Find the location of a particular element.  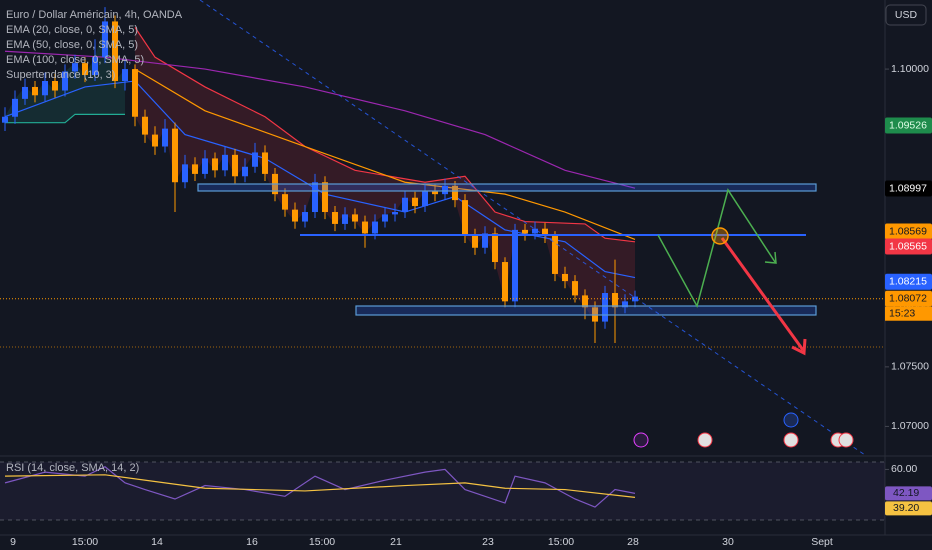

legend-entry: Supertendance (10, 3) is located at coordinates (60, 75).